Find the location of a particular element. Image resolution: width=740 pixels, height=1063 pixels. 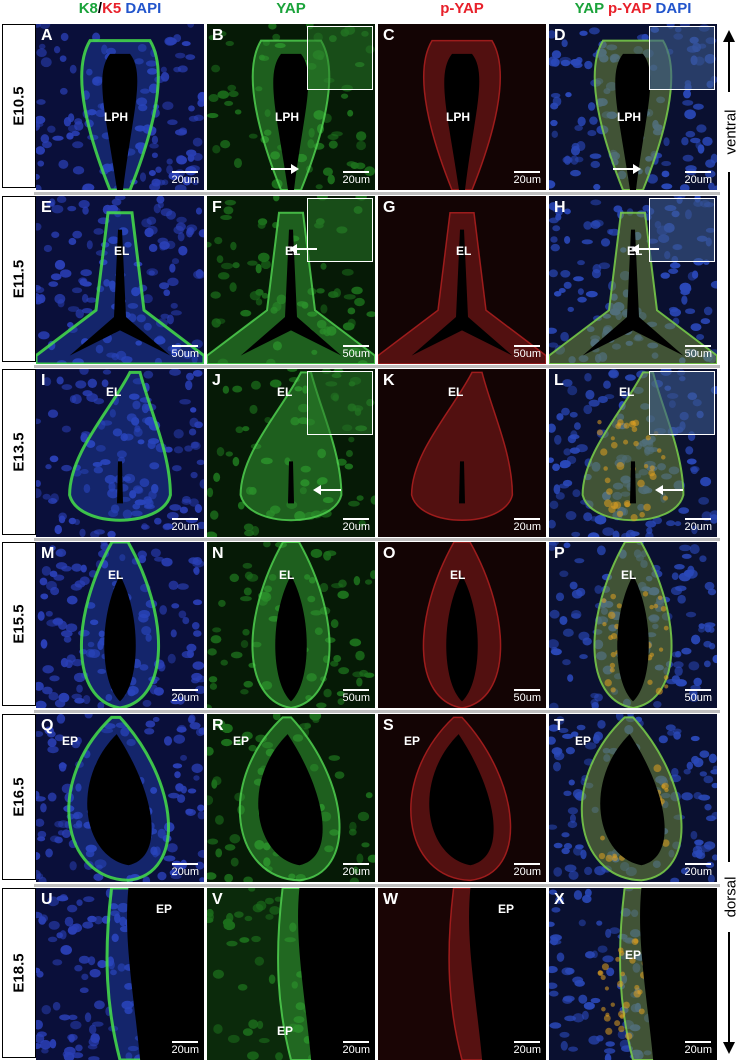

panel-letter: O is located at coordinates (389, 553).